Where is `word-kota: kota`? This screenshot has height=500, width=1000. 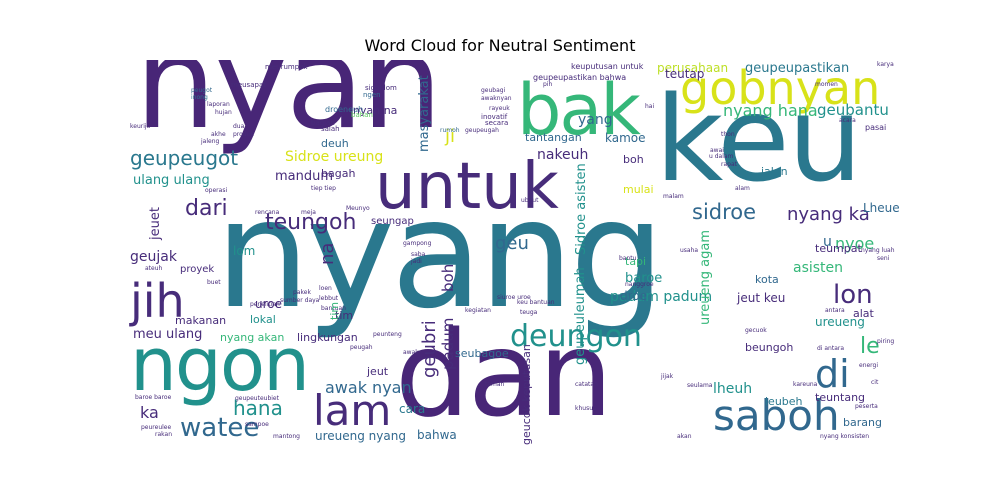
word-kota: kota is located at coordinates (767, 279).